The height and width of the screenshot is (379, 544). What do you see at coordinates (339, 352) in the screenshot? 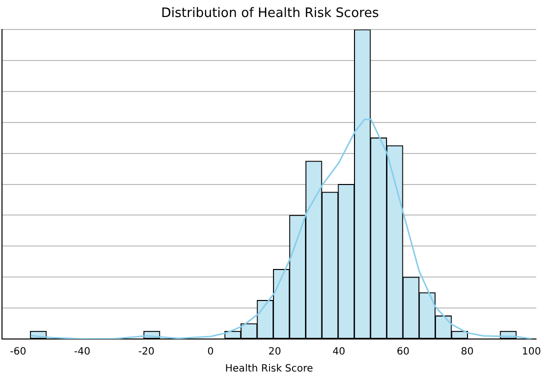
I see `x-tick-label: 40` at bounding box center [339, 352].